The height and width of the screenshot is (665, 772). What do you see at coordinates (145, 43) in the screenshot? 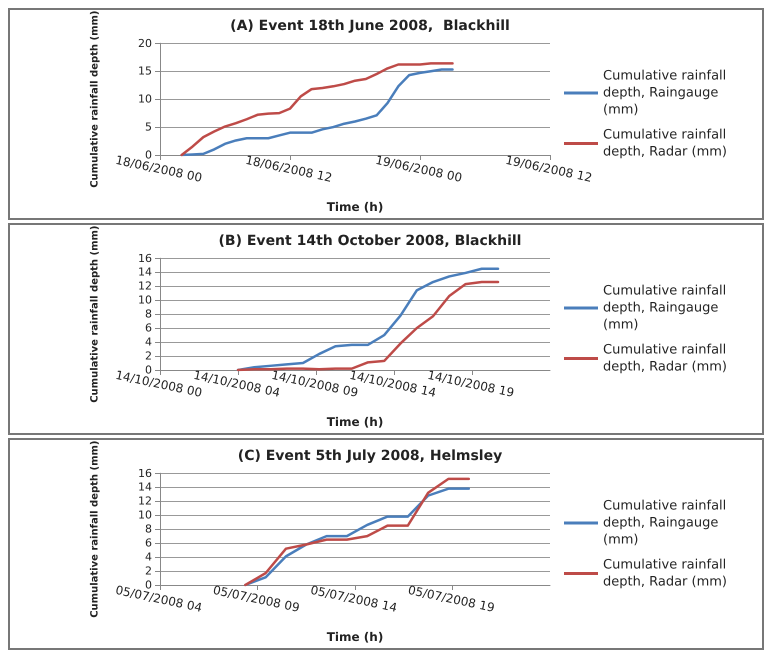
I see `y-tick-label: 20` at bounding box center [145, 43].